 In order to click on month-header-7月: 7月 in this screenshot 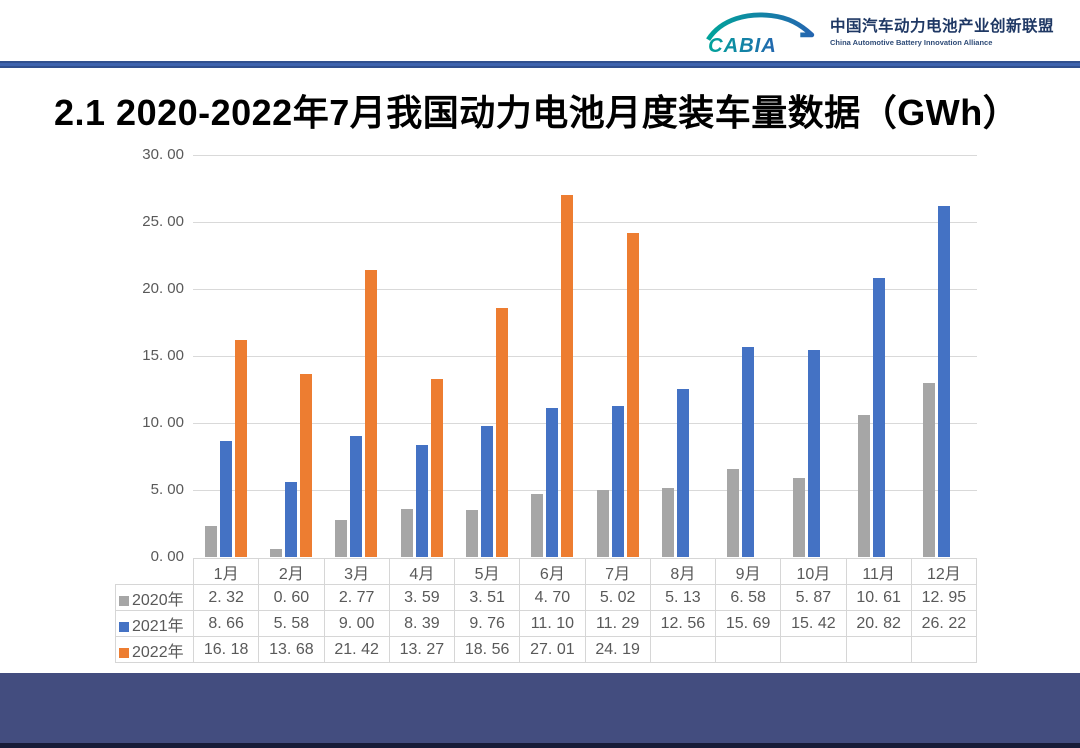, I will do `click(617, 571)`.